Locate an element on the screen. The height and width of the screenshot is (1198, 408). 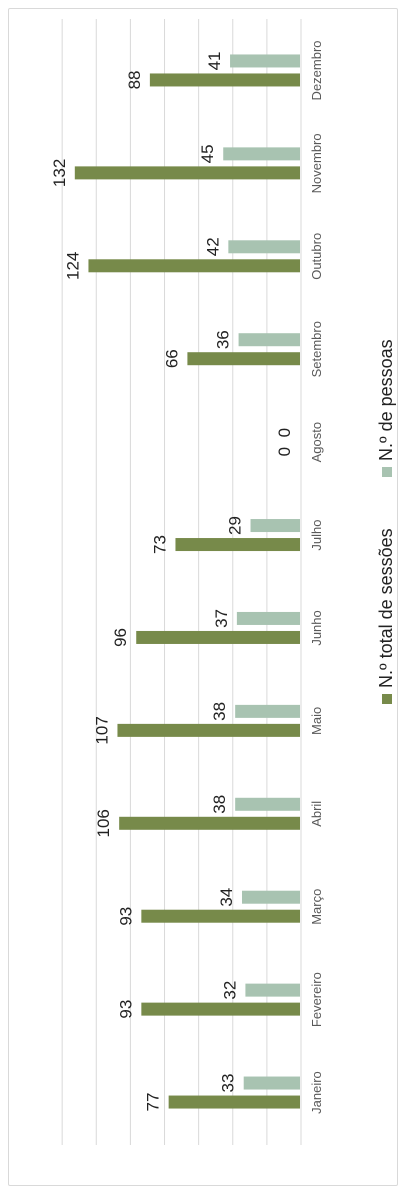
category-label: Abril is located at coordinates (316, 814).